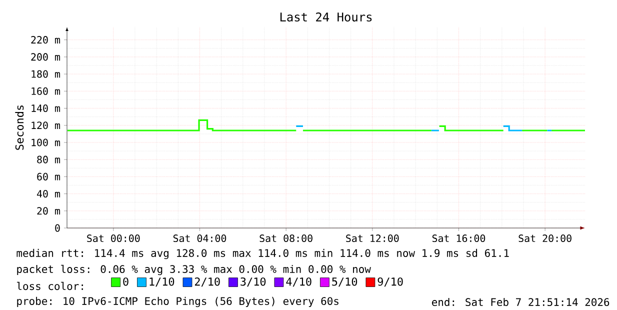  I want to click on y-tick-label: 140 m, so click(46, 108).